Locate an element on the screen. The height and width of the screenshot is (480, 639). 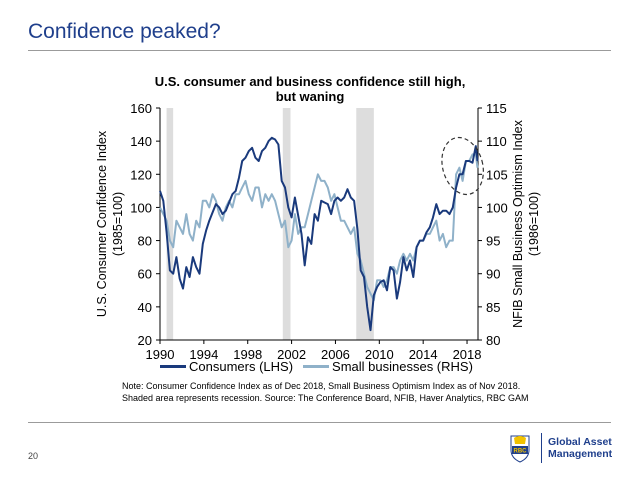
rbc-badge-text: RBC is located at coordinates (521, 452).